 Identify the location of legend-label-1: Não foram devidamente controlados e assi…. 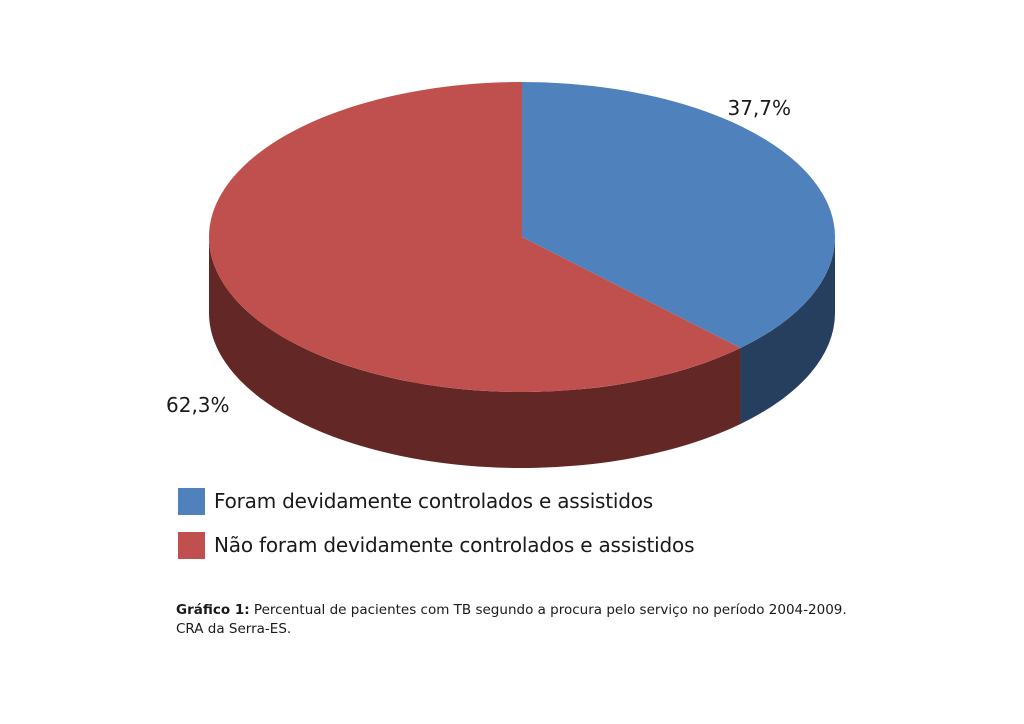
(454, 545).